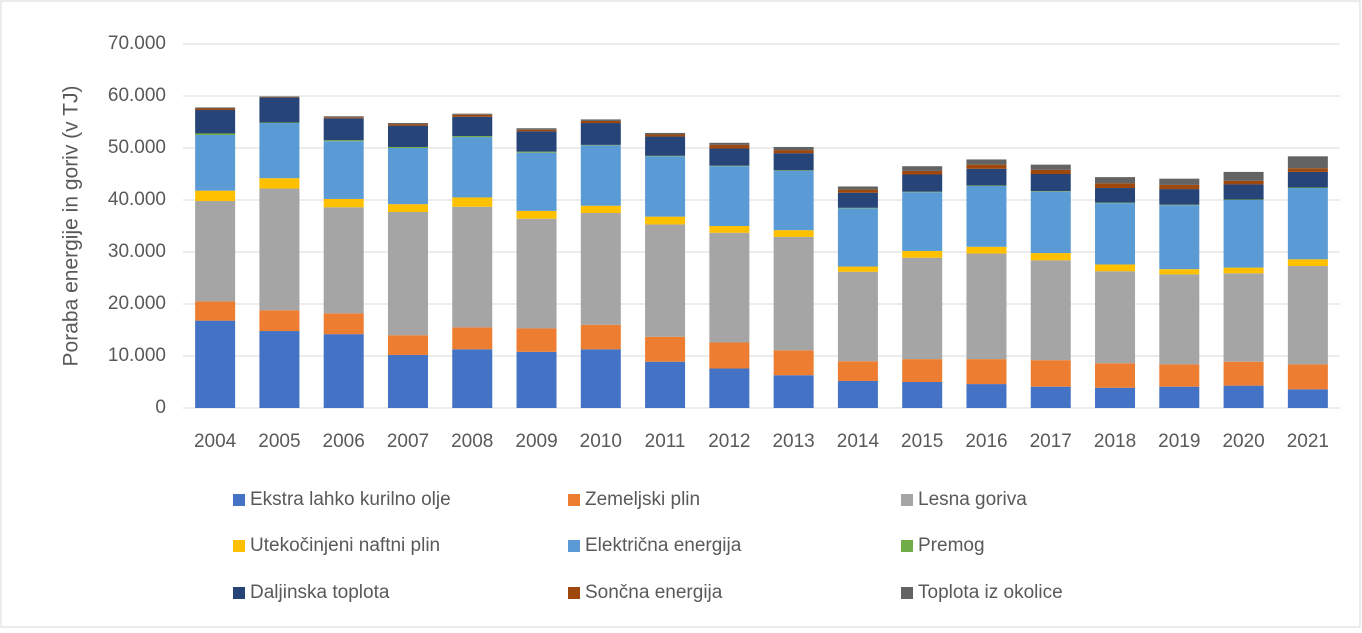  What do you see at coordinates (665, 441) in the screenshot?
I see `x-tick-label: 2011` at bounding box center [665, 441].